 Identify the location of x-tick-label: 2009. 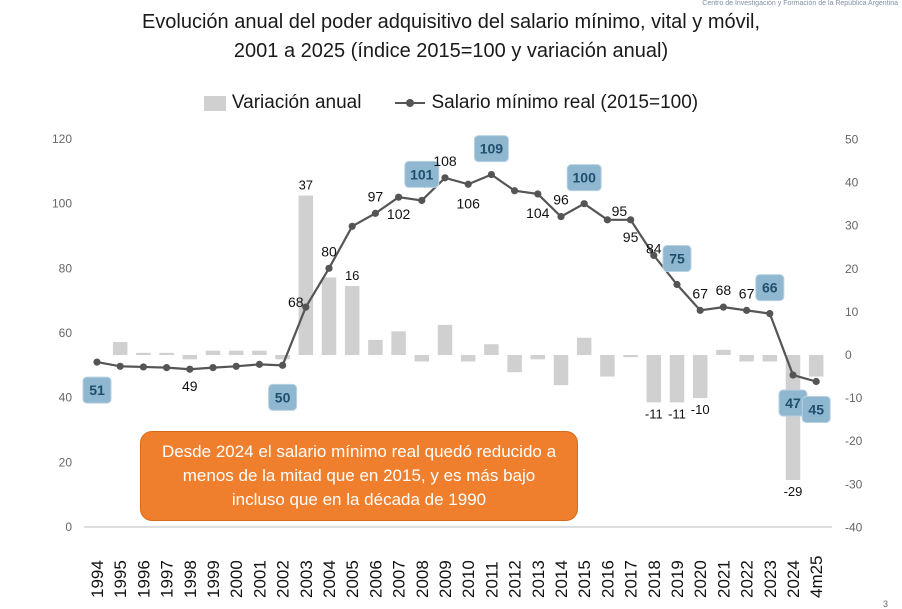
(445, 579).